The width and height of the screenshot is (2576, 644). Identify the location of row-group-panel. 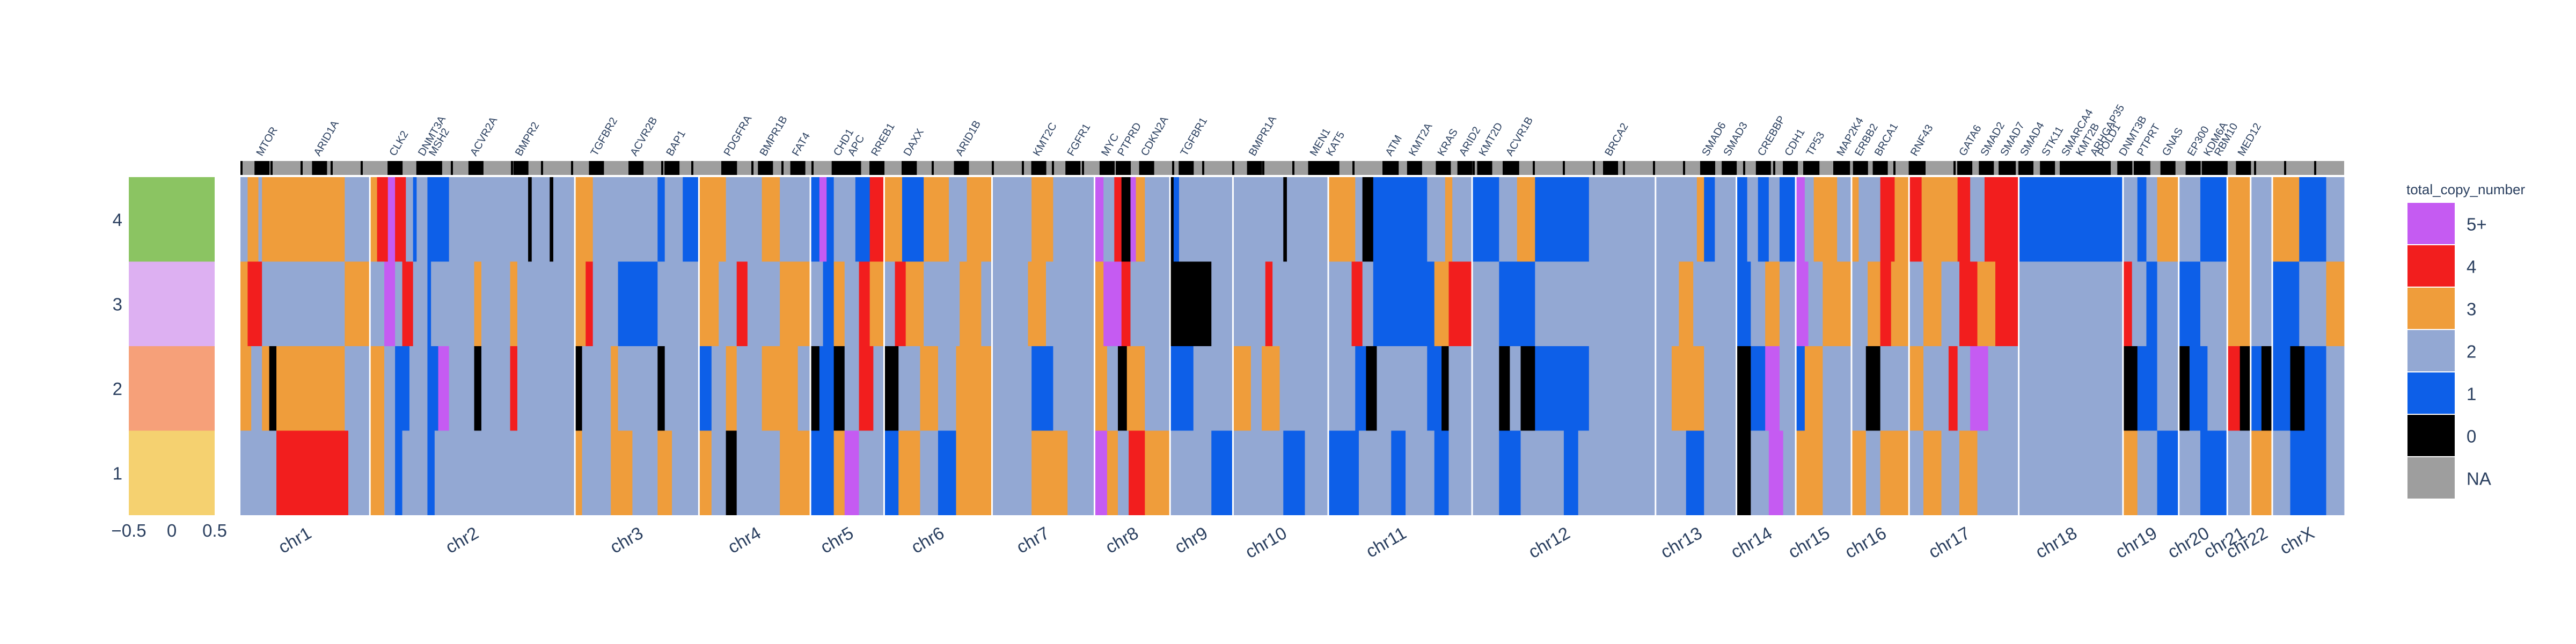
(172, 346).